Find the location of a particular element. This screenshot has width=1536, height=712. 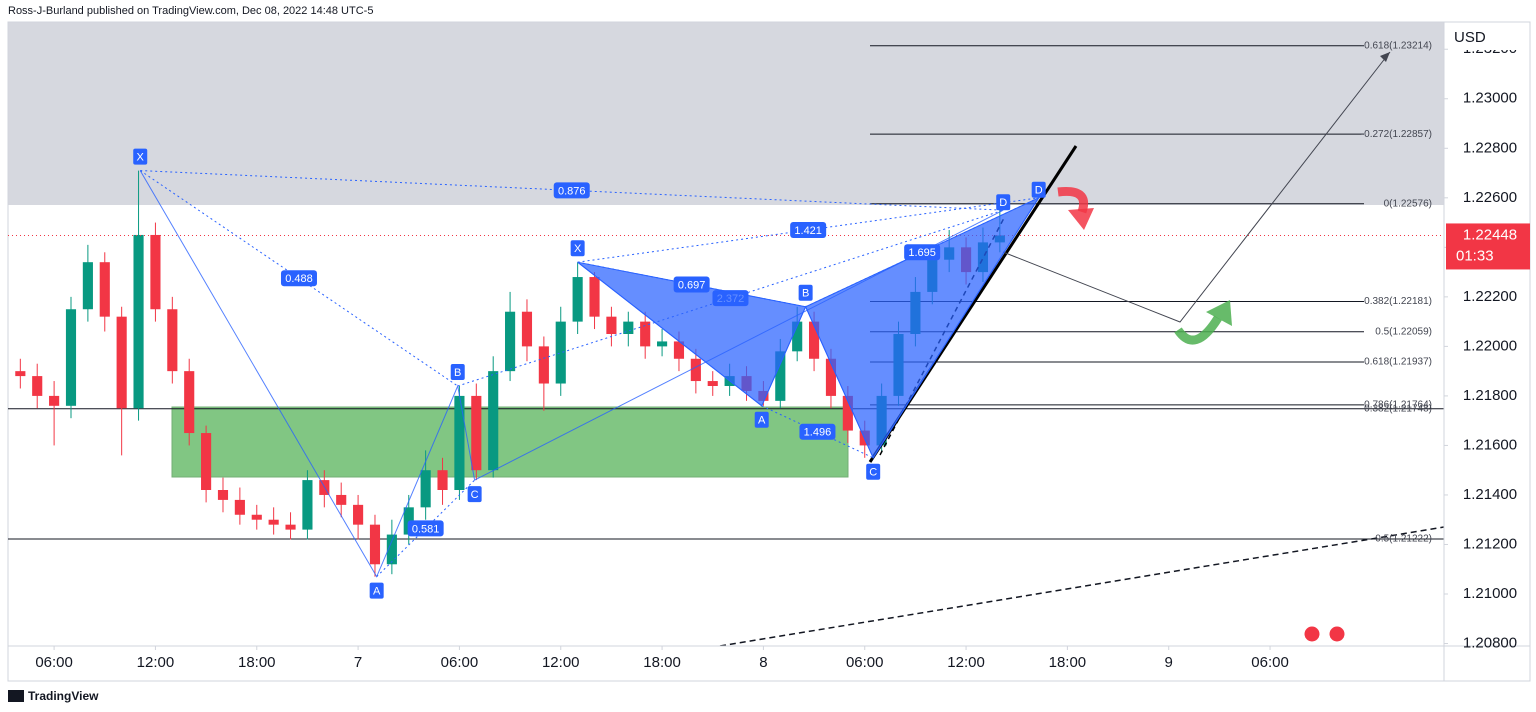

y-tick-label: 1.21200 is located at coordinates (1490, 543).